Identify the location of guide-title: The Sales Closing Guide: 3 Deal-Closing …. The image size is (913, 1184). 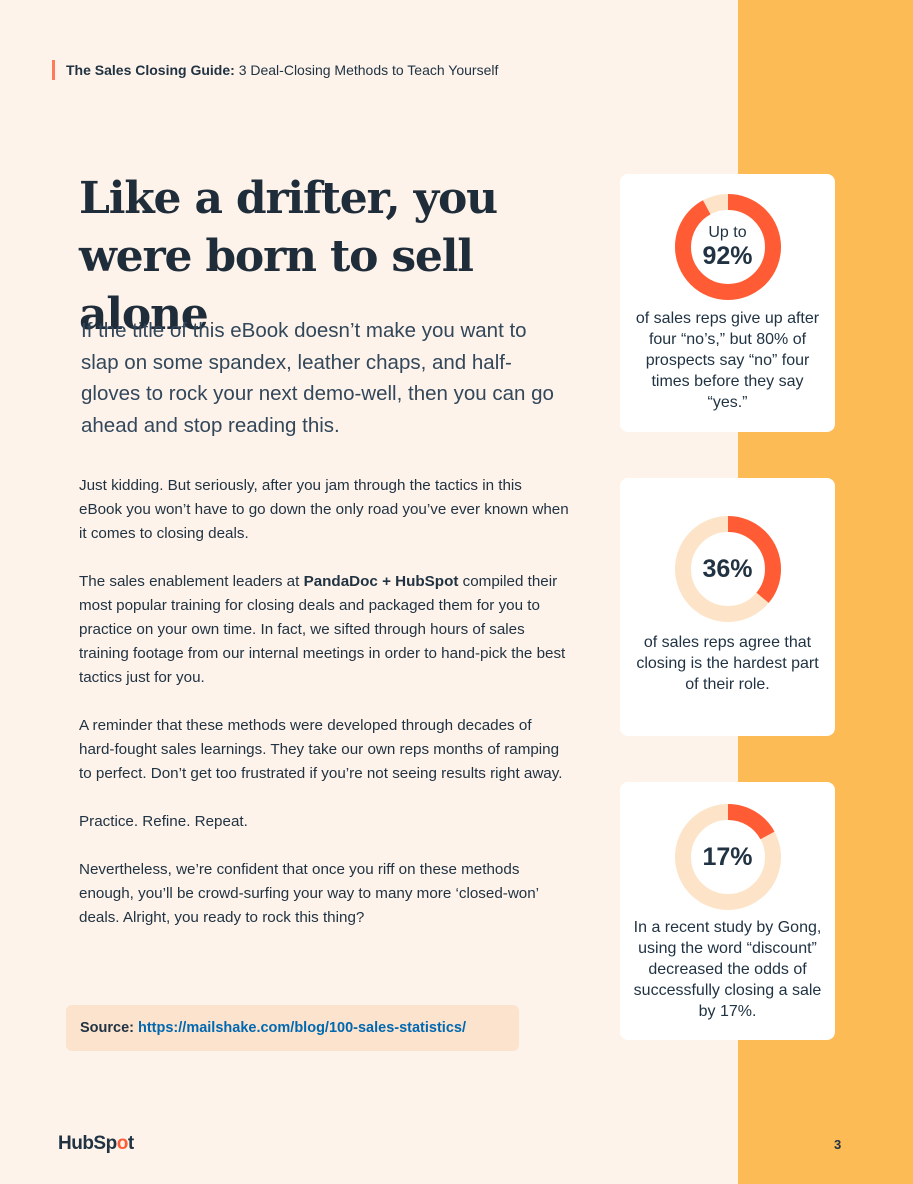
(282, 70).